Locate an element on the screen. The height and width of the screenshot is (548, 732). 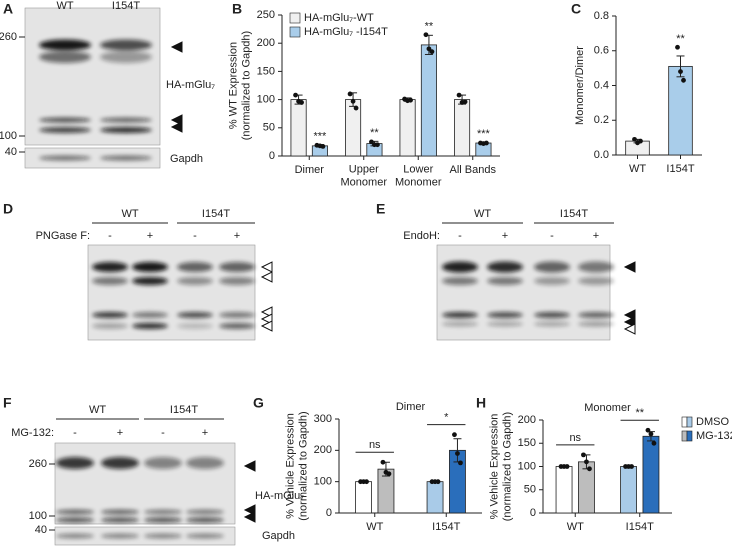
y-tick-label: 300 is located at coordinates (323, 419).